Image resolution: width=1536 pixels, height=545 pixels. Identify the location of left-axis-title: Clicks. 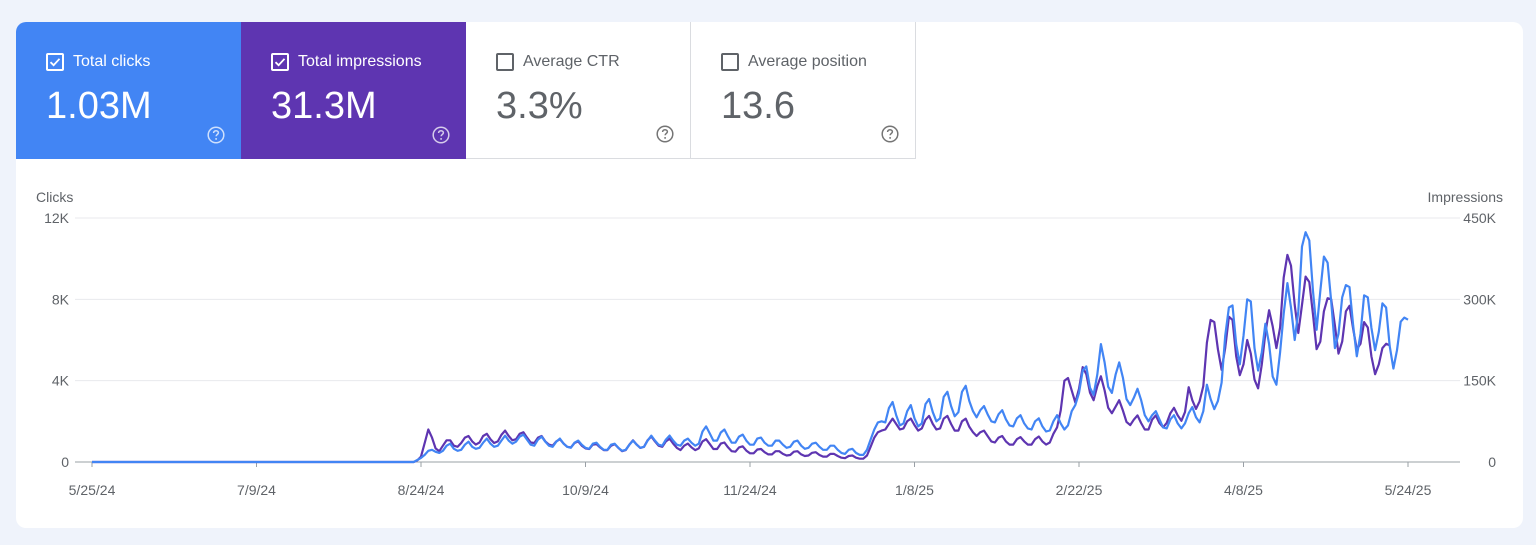
(54, 197).